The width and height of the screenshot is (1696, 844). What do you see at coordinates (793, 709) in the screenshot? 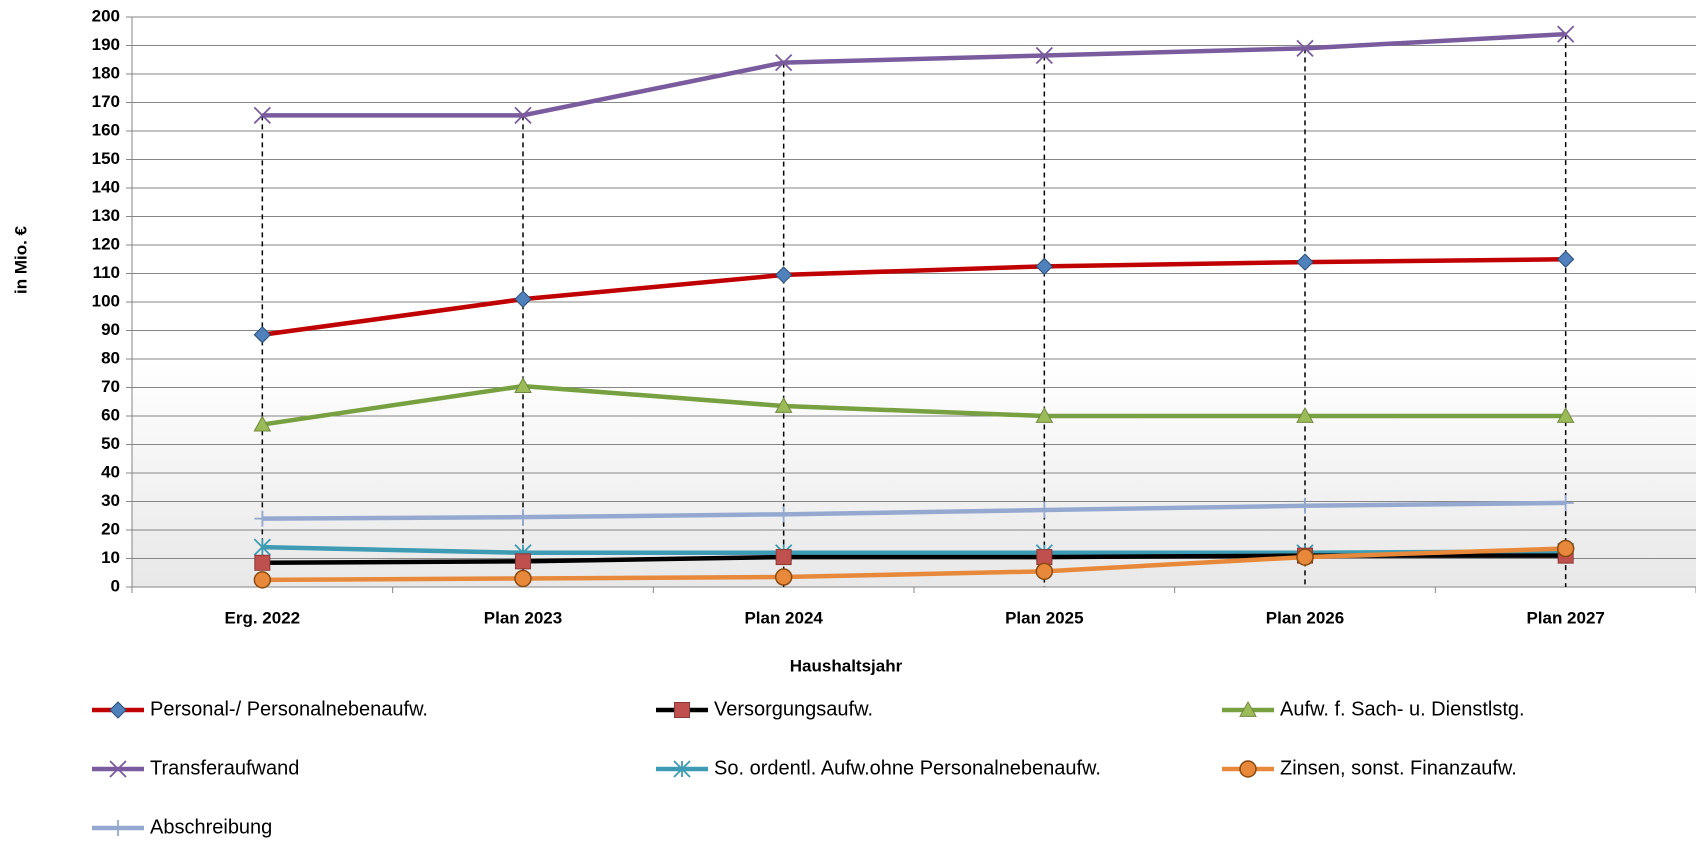
I see `legend-label: Versorgungsaufw.` at bounding box center [793, 709].